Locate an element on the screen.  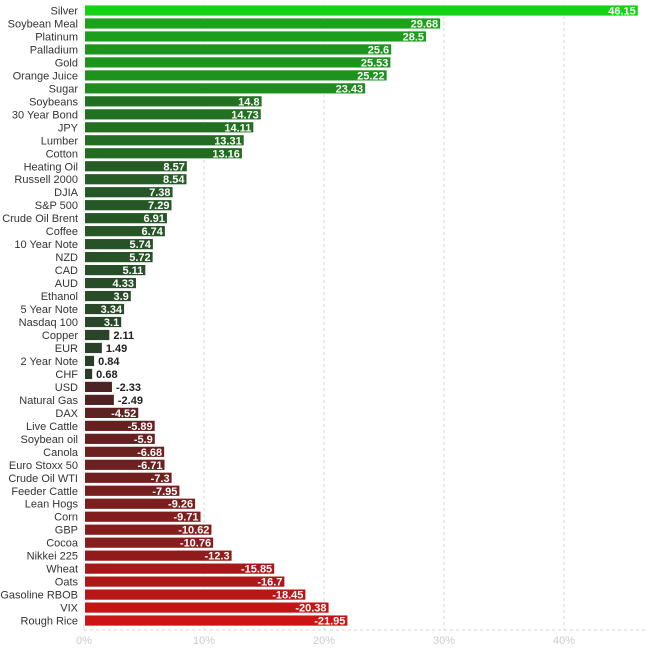
category-label: Live Cattle is located at coordinates (52, 427).